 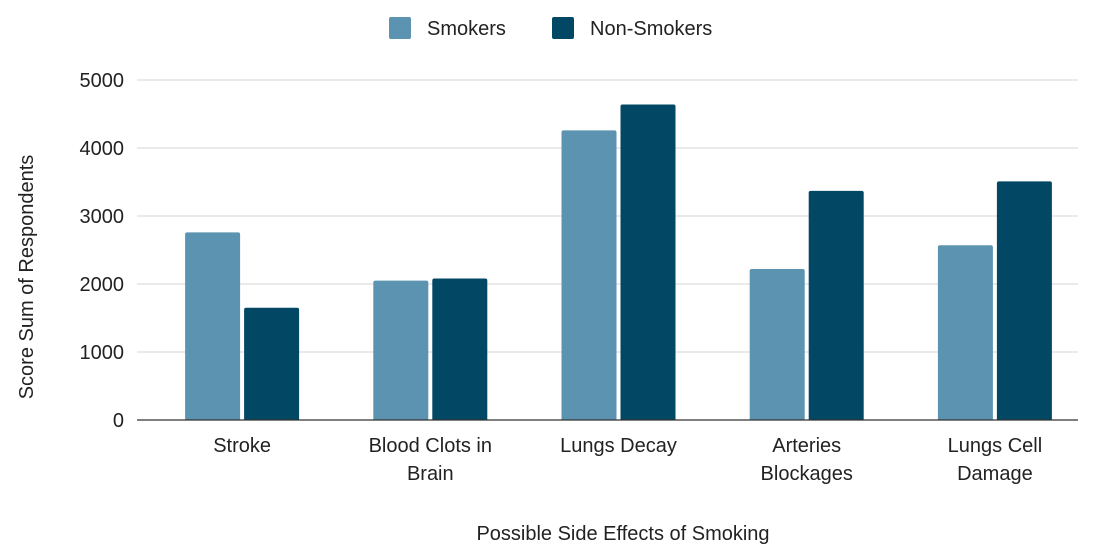 I want to click on x-category-label: Arteries Blockages, so click(x=807, y=460).